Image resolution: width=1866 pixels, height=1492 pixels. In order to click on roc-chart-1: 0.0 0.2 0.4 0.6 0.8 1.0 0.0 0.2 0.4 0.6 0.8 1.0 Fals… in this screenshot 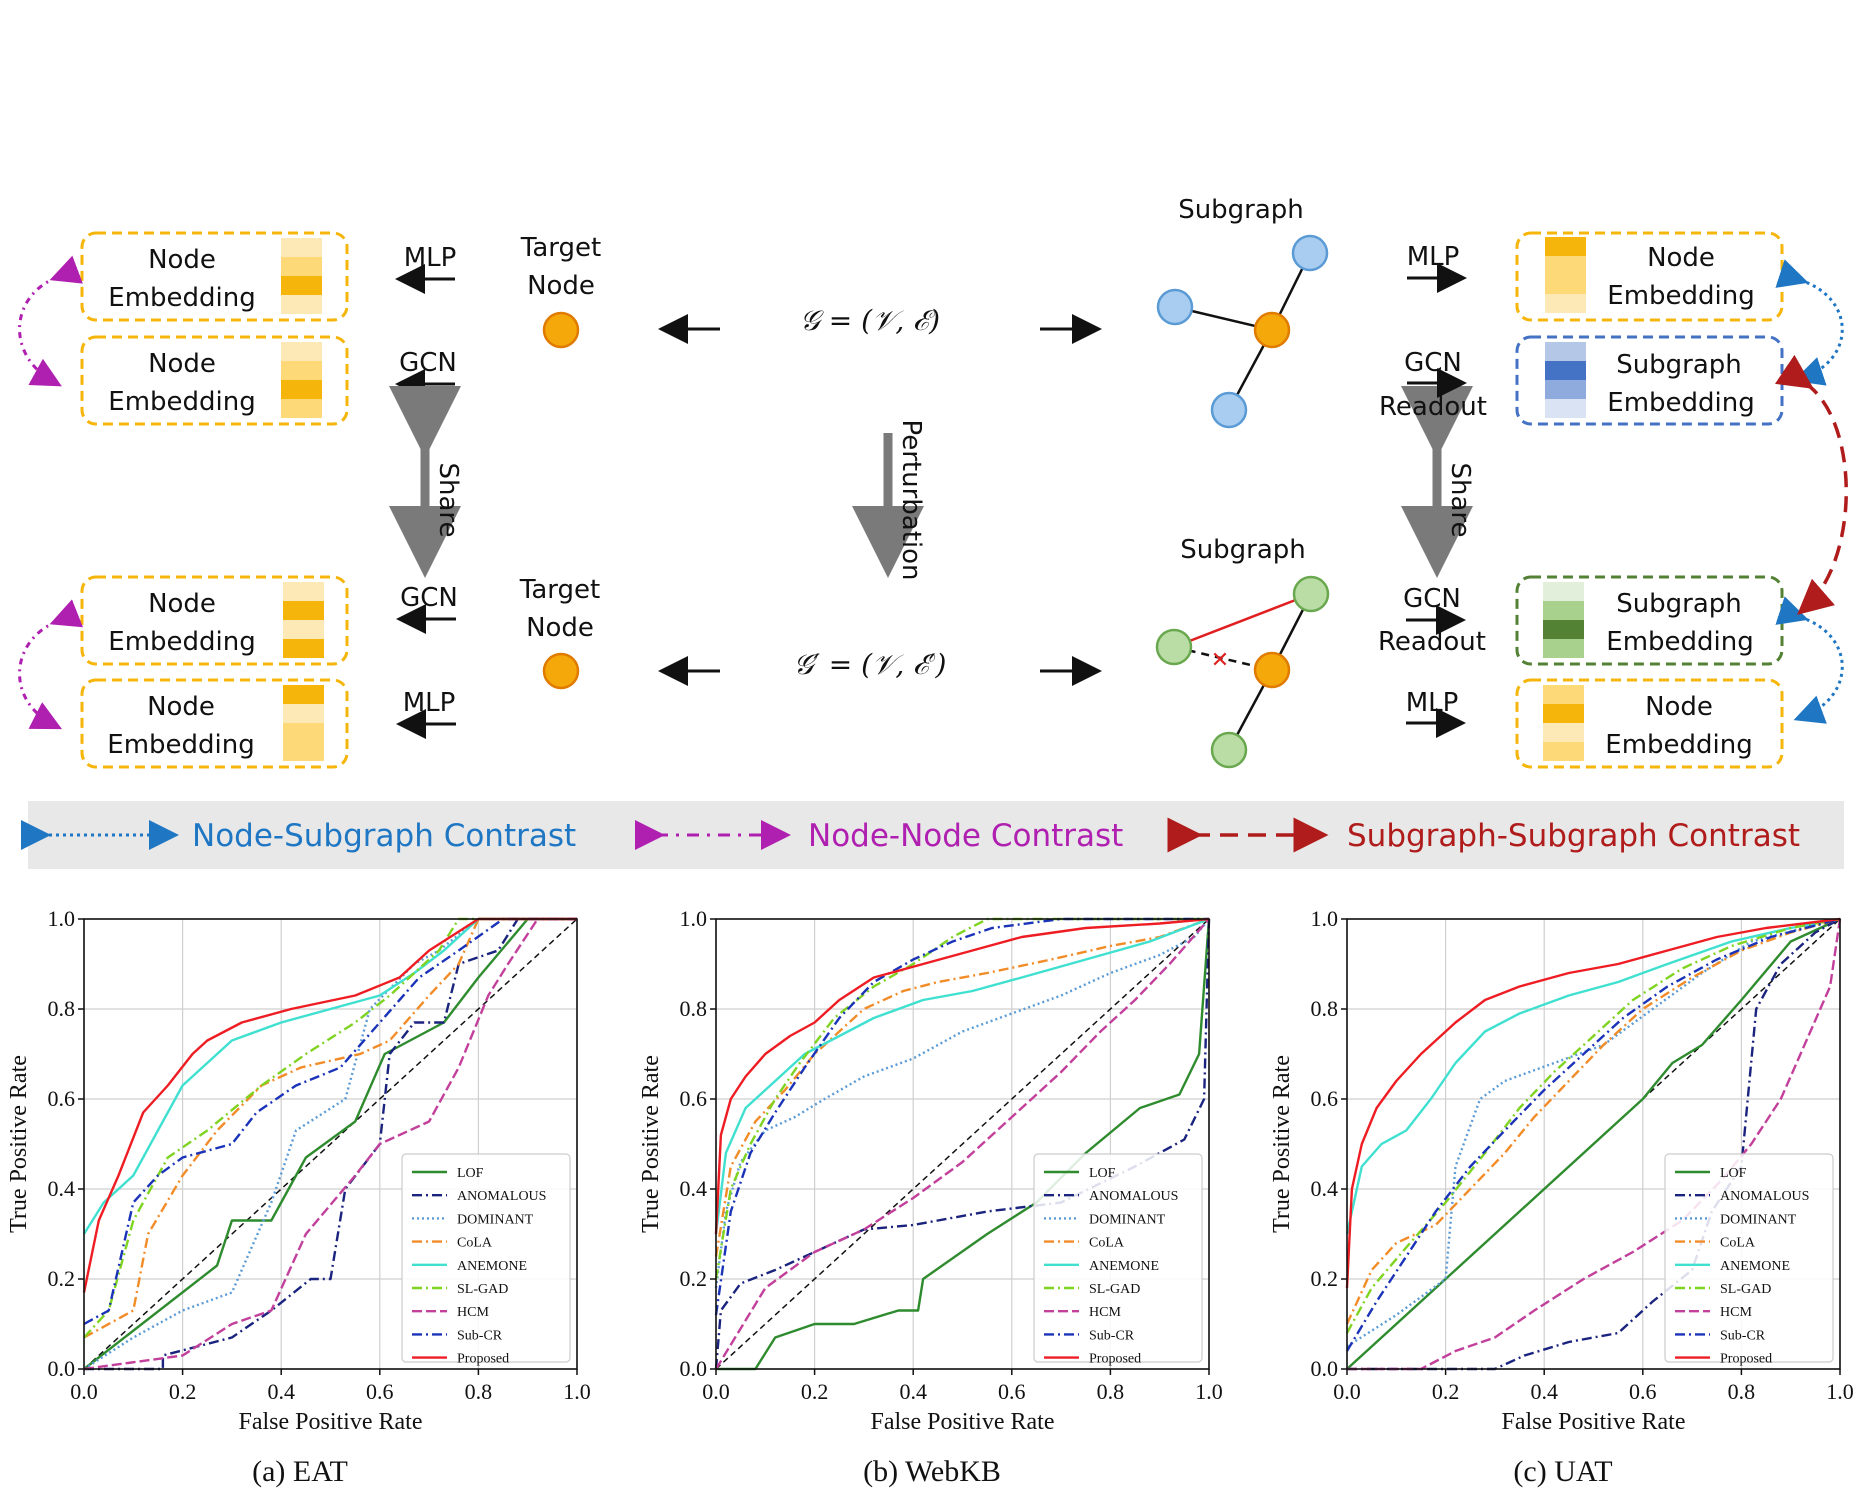, I will do `click(298, 1197)`.